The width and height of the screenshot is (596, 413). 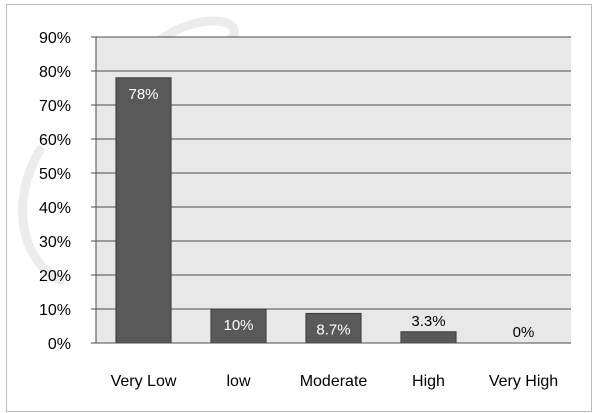 I want to click on y-tick-label: 80%, so click(x=55, y=72).